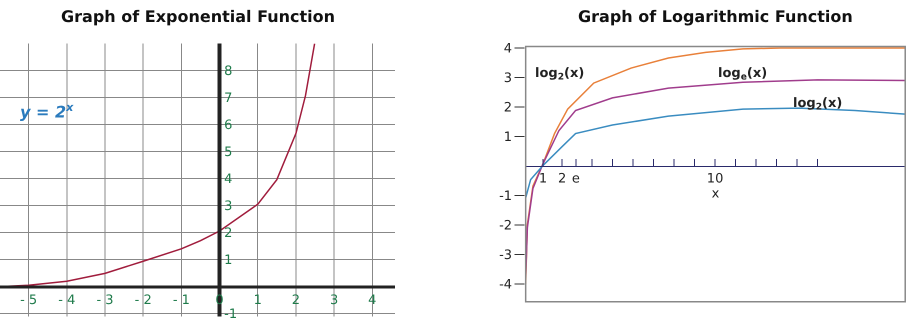 This screenshot has width=919, height=328. What do you see at coordinates (505, 226) in the screenshot?
I see `y-tick-label: -2` at bounding box center [505, 226].